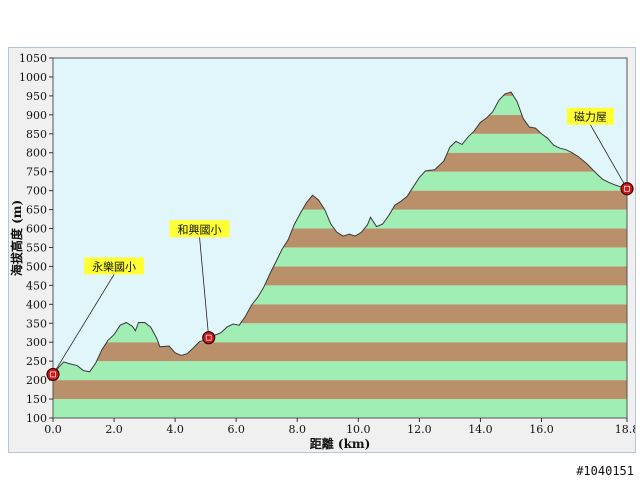  What do you see at coordinates (36, 134) in the screenshot?
I see `y-tick-label: 850` at bounding box center [36, 134].